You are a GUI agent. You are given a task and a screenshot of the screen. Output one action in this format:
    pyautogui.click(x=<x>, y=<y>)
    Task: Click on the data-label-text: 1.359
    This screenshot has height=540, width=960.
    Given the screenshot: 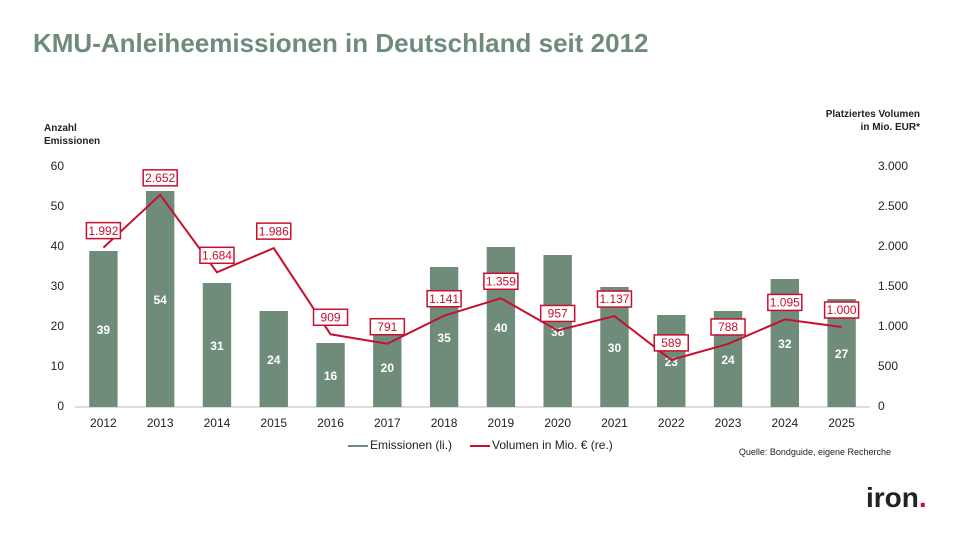 What is the action you would take?
    pyautogui.click(x=501, y=281)
    